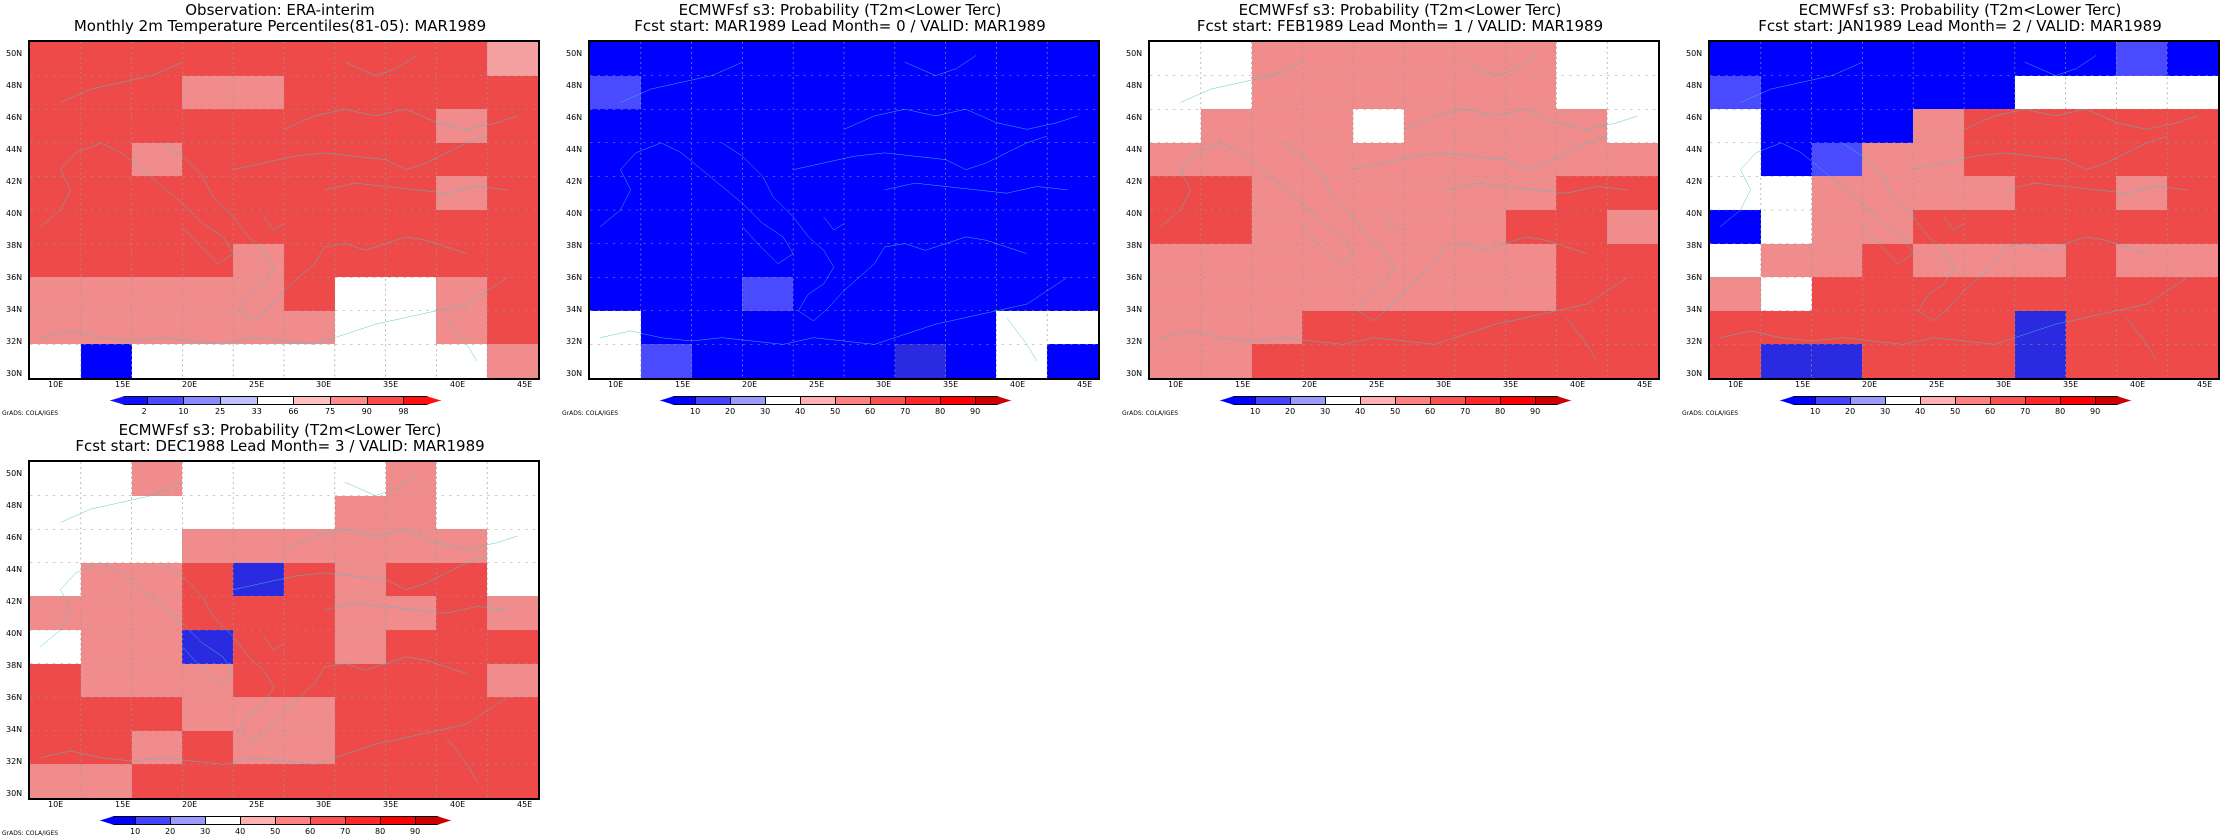 This screenshot has width=2240, height=840. Describe the element at coordinates (1134, 245) in the screenshot. I see `lat-tick-label: 38N` at that location.